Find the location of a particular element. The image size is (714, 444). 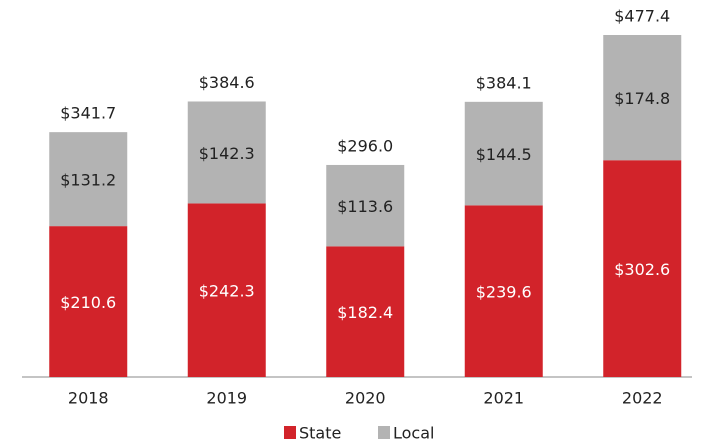

value-label: $239.6 is located at coordinates (504, 292).